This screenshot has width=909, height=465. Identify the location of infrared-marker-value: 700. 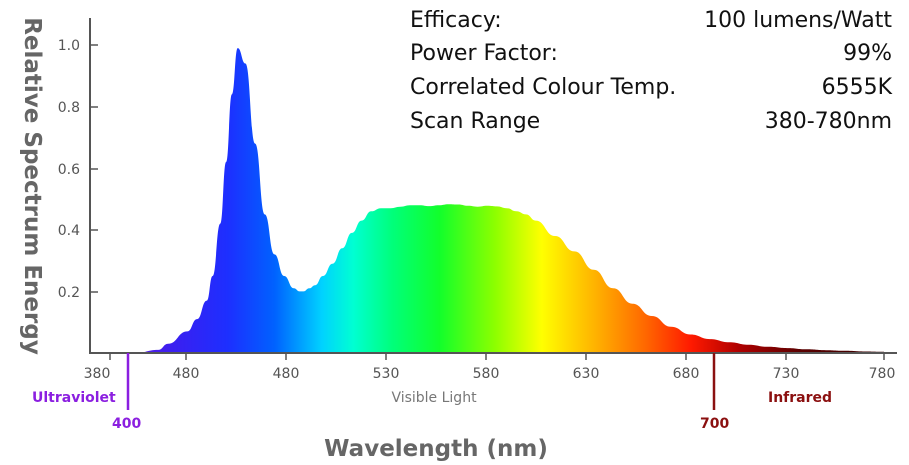
(714, 424).